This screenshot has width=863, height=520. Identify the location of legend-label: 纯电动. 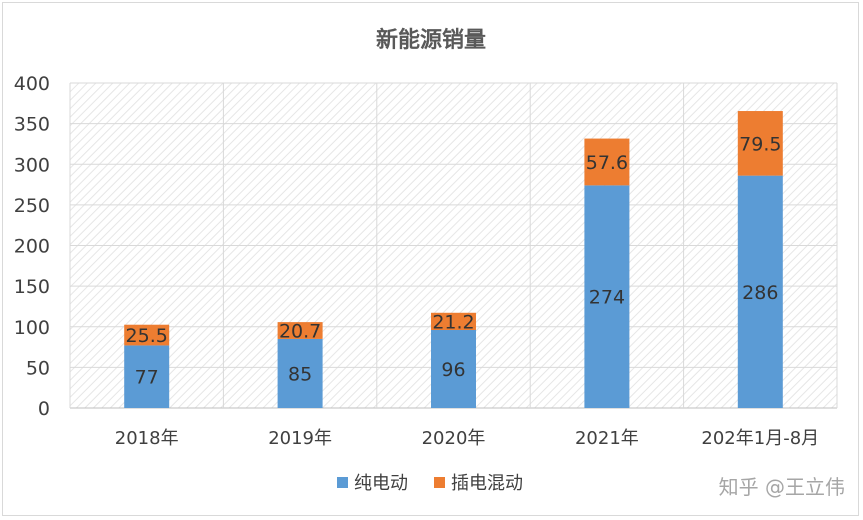
(381, 483).